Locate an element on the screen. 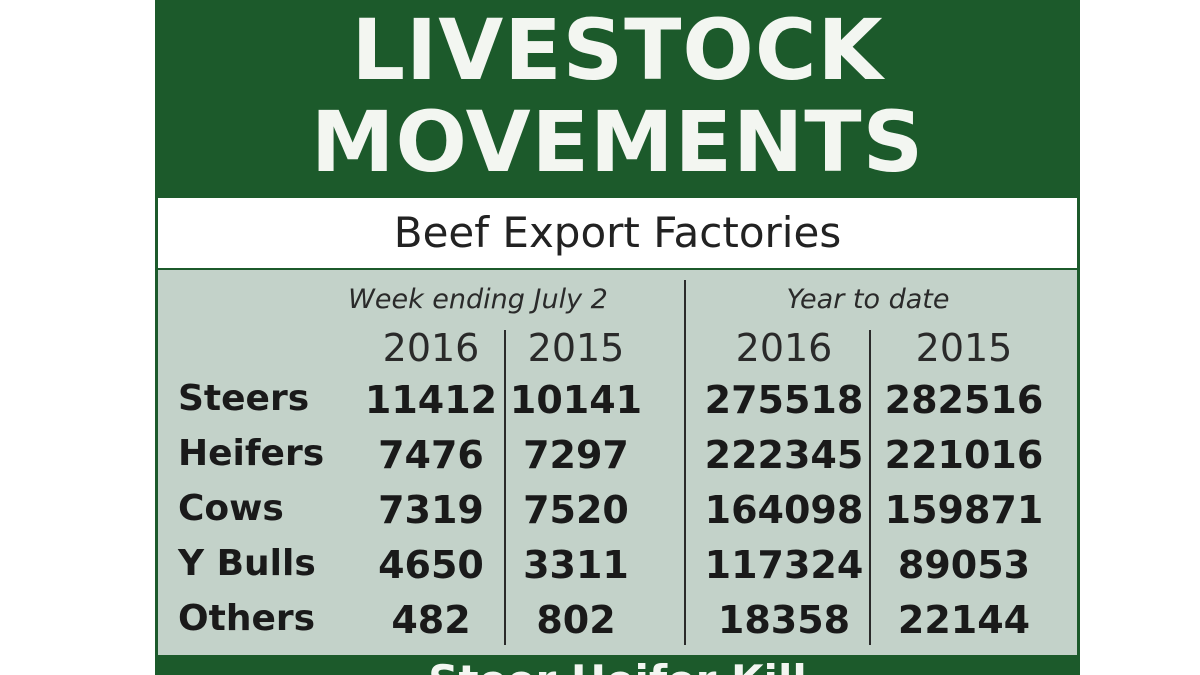 This screenshot has width=1200, height=675. row-label: Cows is located at coordinates (231, 508).